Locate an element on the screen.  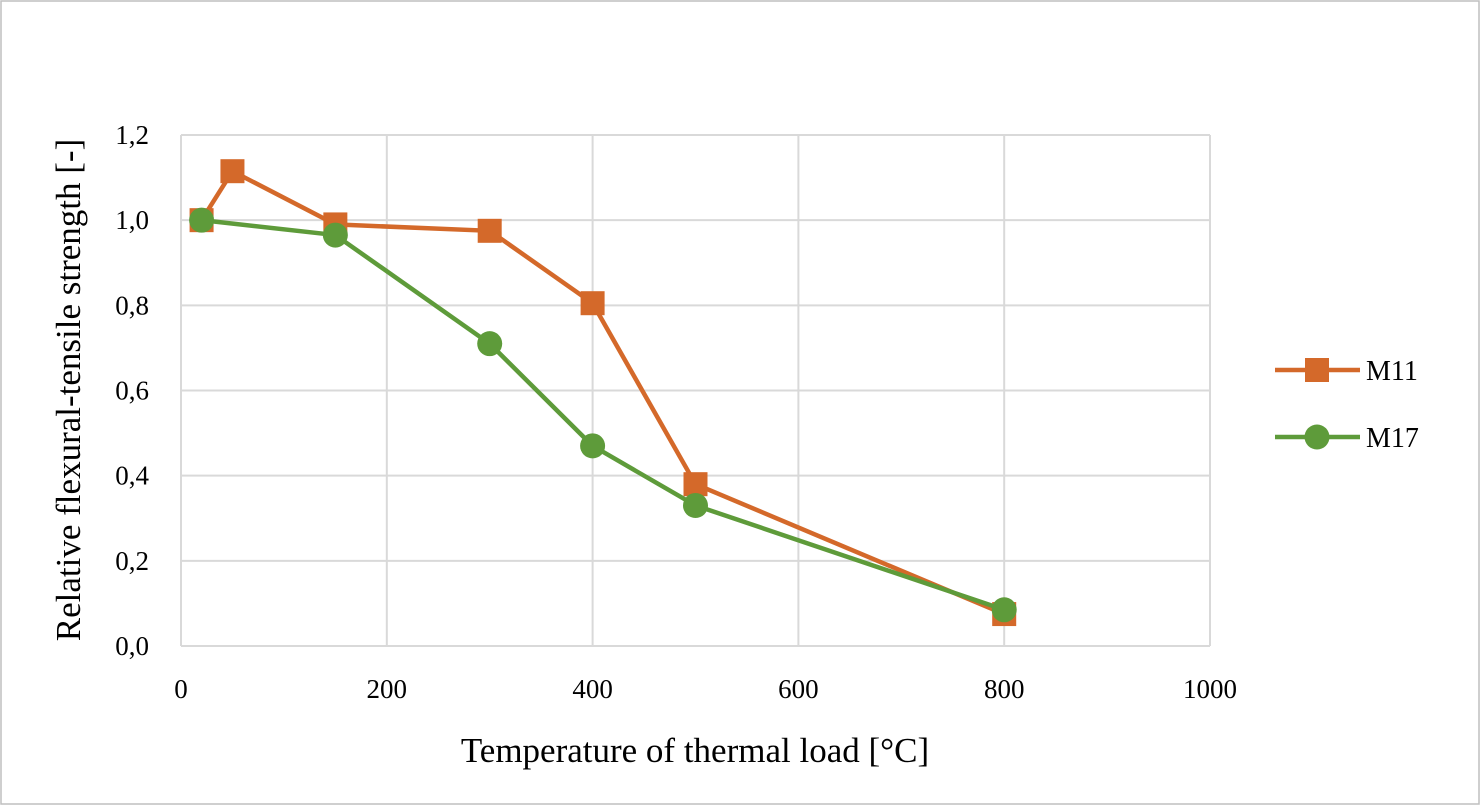
x-tick-label: 800 is located at coordinates (1004, 689).